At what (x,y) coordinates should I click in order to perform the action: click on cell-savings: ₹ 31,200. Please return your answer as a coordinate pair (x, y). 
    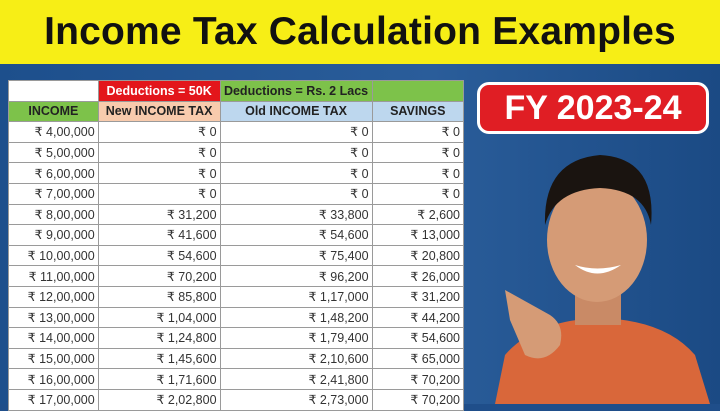
    Looking at the image, I should click on (418, 296).